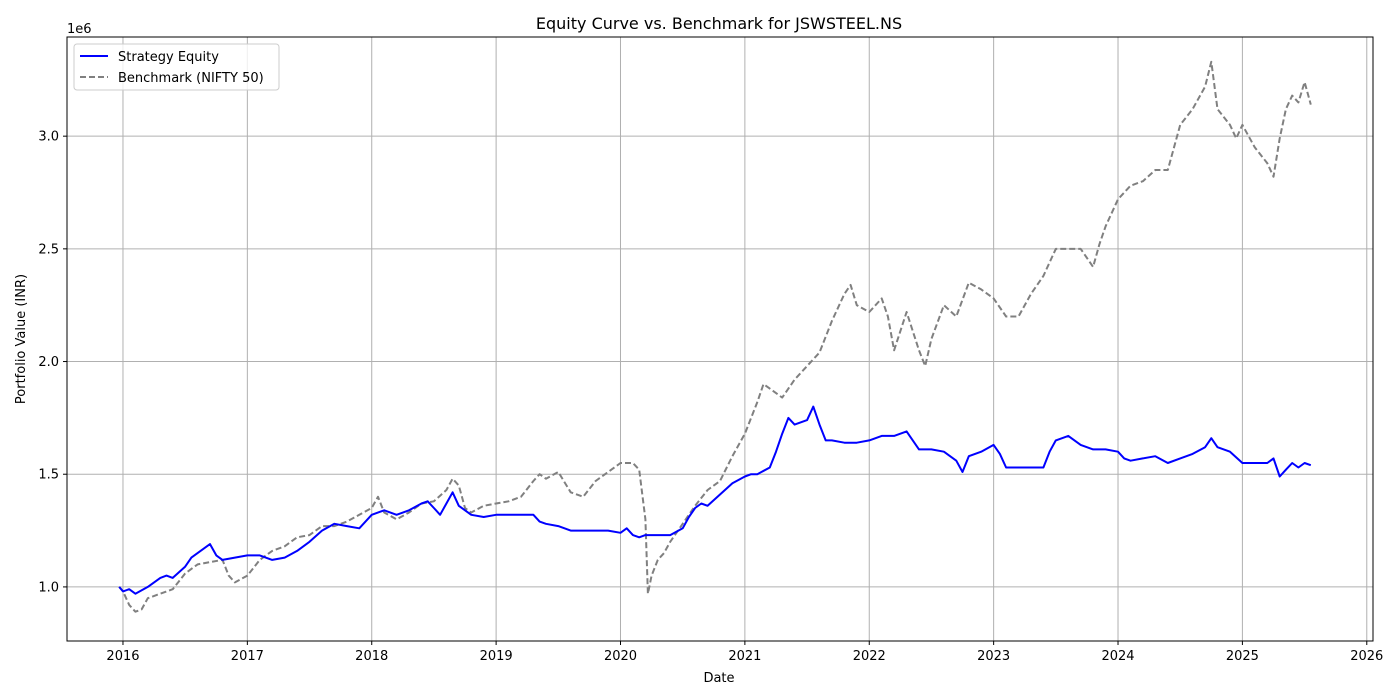  I want to click on legend: Strategy Equity Benchmark (NIFTY 50), so click(176, 67).